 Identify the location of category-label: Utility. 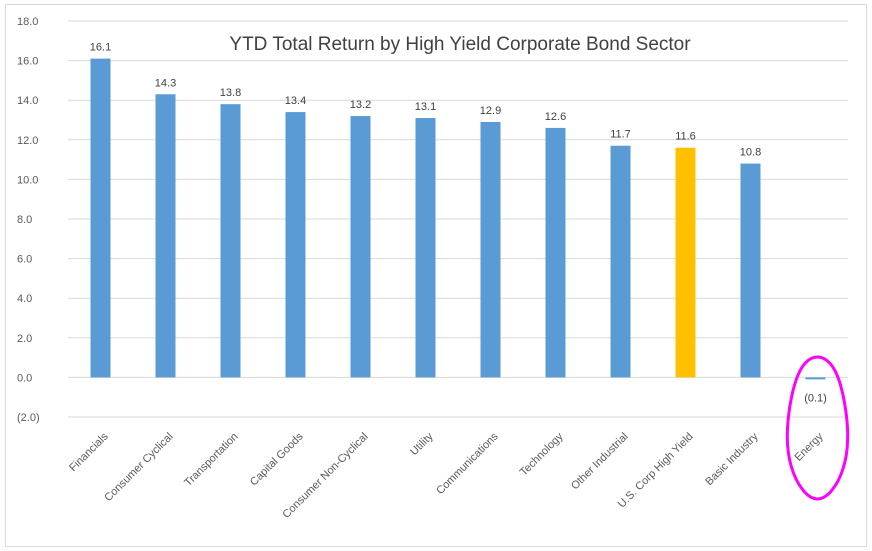
(422, 444).